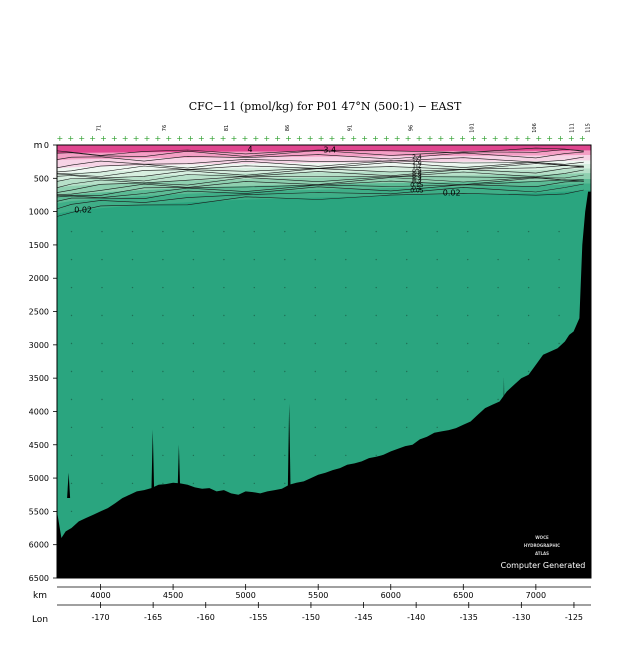  I want to click on stacked-contour-label: 1.6, so click(417, 163).